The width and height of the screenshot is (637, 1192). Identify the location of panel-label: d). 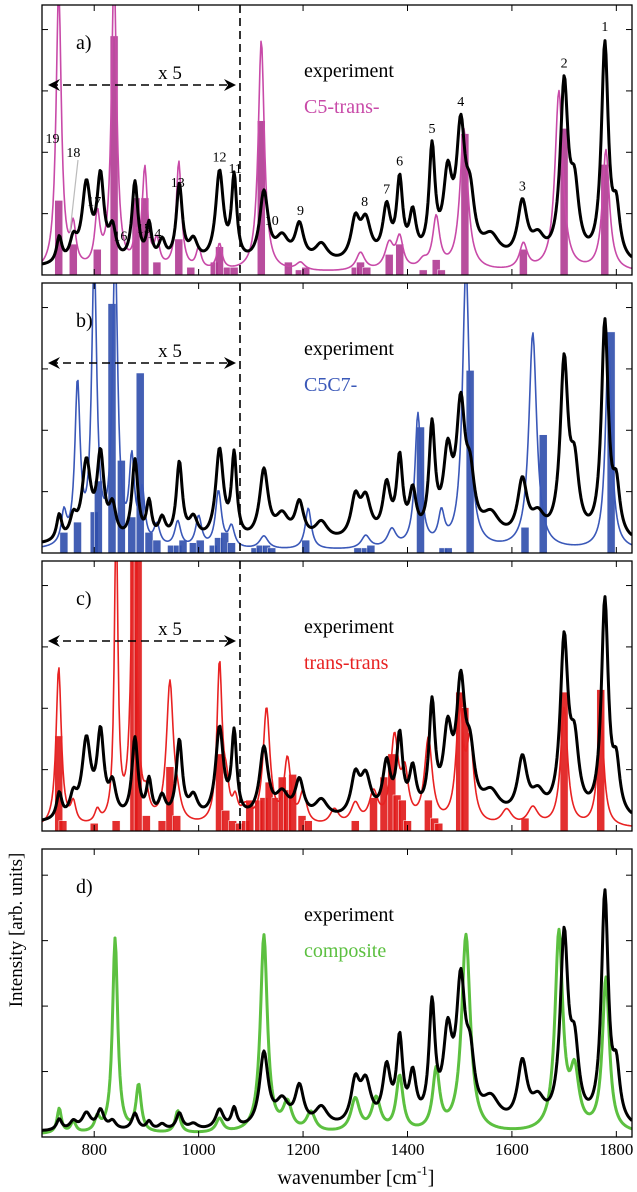
(84, 887).